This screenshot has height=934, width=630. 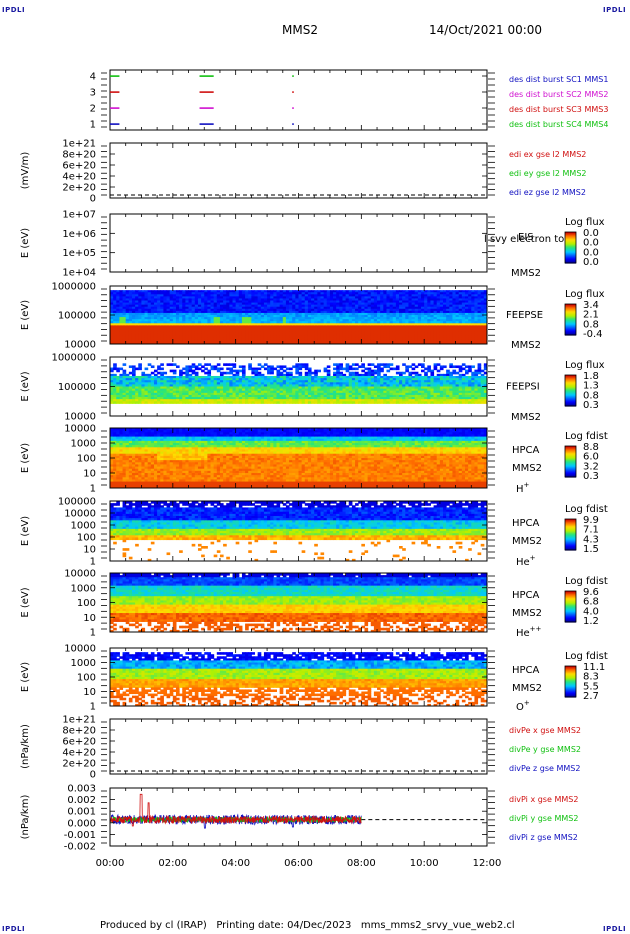 I want to click on legend-entry: des dist burst SC1 MMS1, so click(x=558, y=79).